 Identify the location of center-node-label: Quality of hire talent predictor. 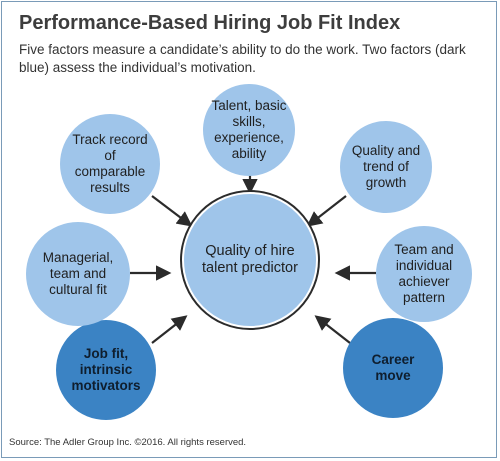
(250, 259).